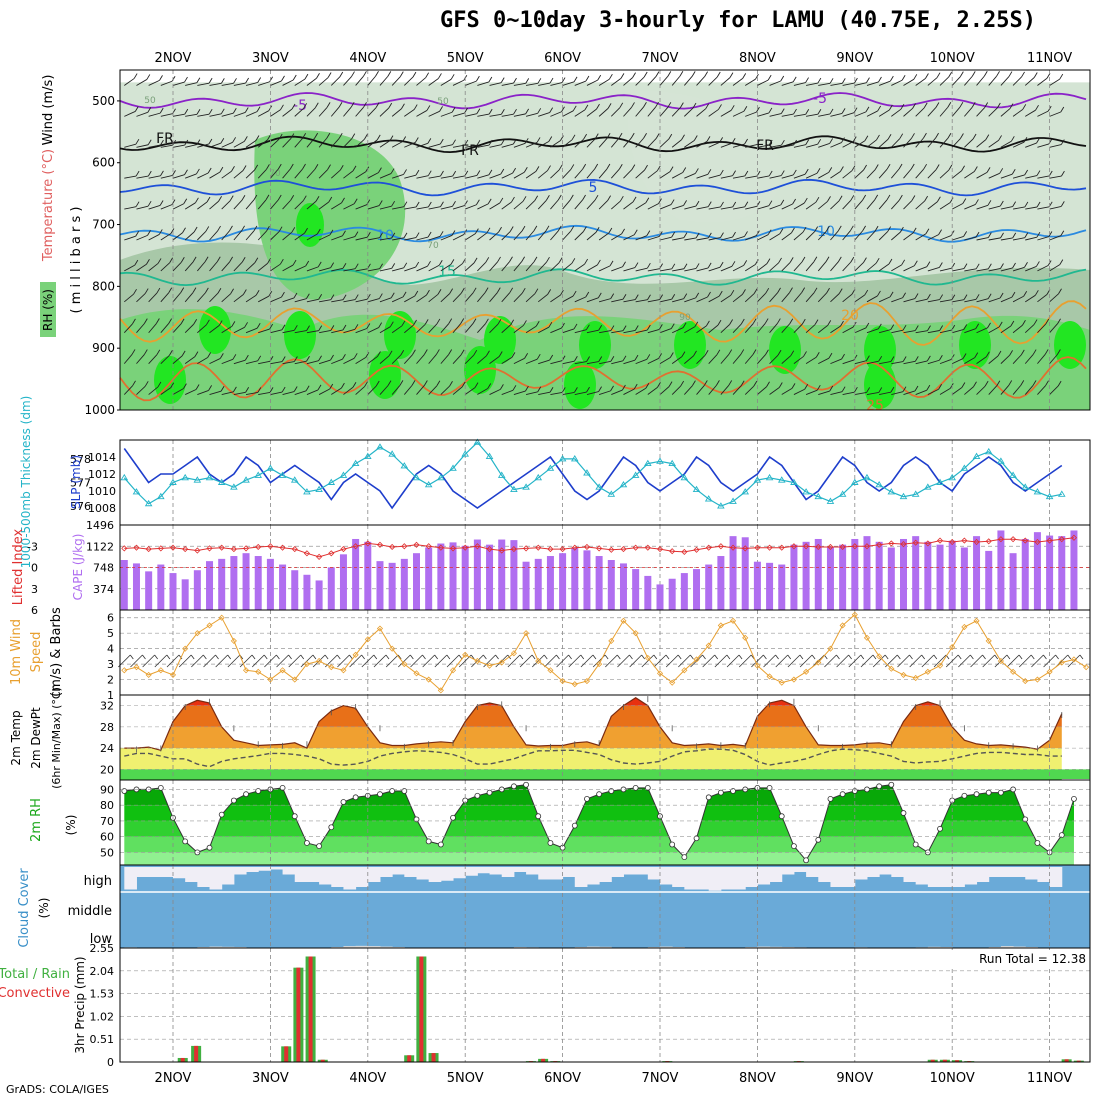 This screenshot has width=1100, height=1100. What do you see at coordinates (591, 738) in the screenshot?
I see `temp-bands` at bounding box center [591, 738].